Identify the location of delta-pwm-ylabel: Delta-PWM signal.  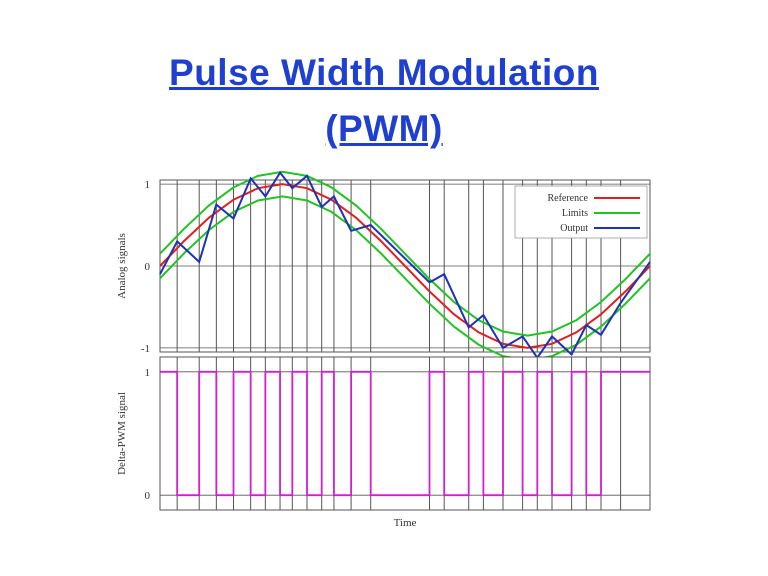
(122, 433).